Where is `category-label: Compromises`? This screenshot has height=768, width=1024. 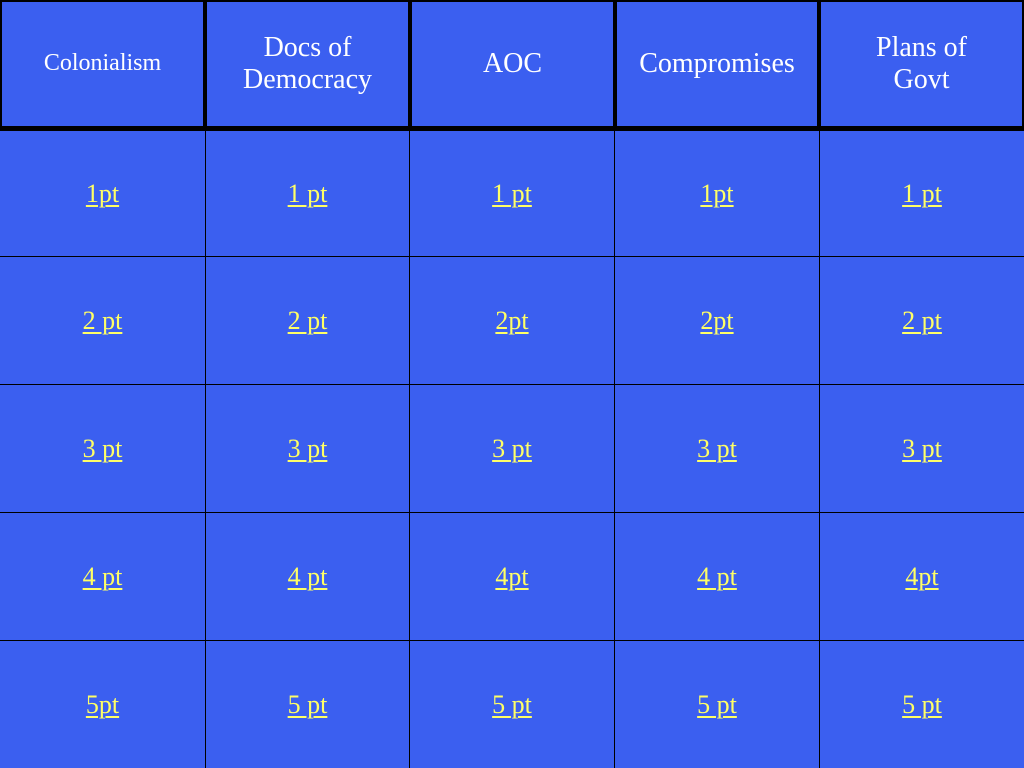
category-label: Compromises is located at coordinates (717, 63).